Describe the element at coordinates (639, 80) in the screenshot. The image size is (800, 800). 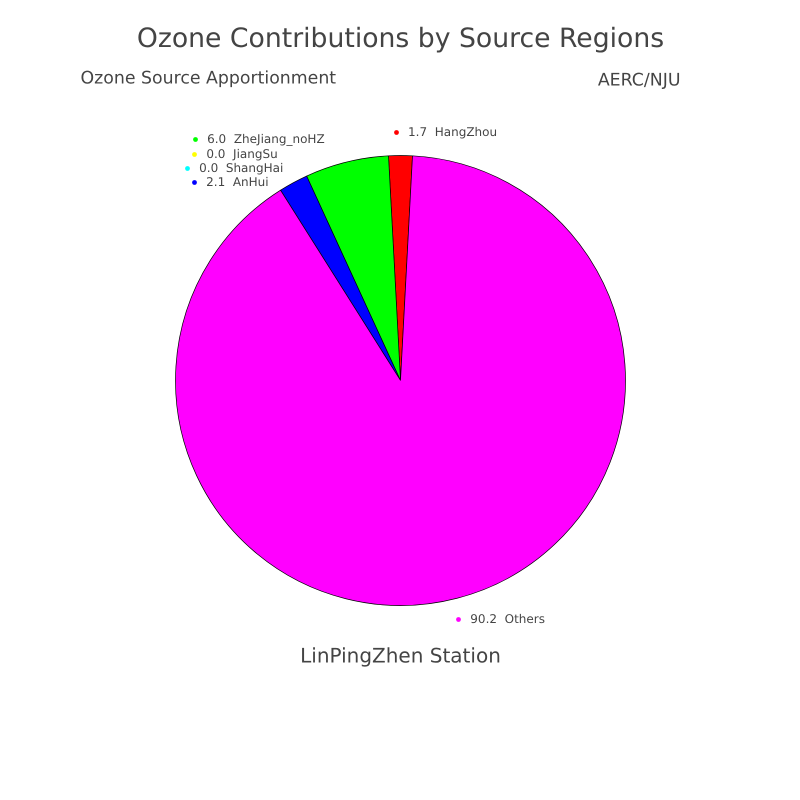
I see `text: AERC/NJU` at that location.